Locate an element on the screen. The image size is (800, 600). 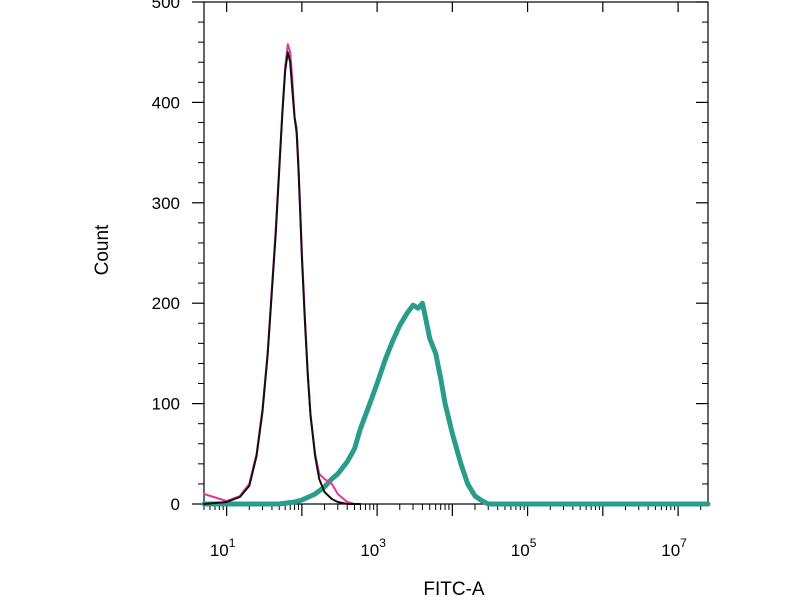
y-tick-label: 0 is located at coordinates (175, 504).